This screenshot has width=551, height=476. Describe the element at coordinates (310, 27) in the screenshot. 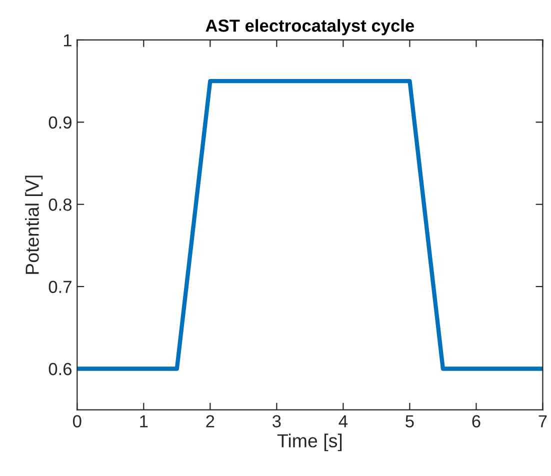

I see `chart-title: AST electrocatalyst cycle` at that location.